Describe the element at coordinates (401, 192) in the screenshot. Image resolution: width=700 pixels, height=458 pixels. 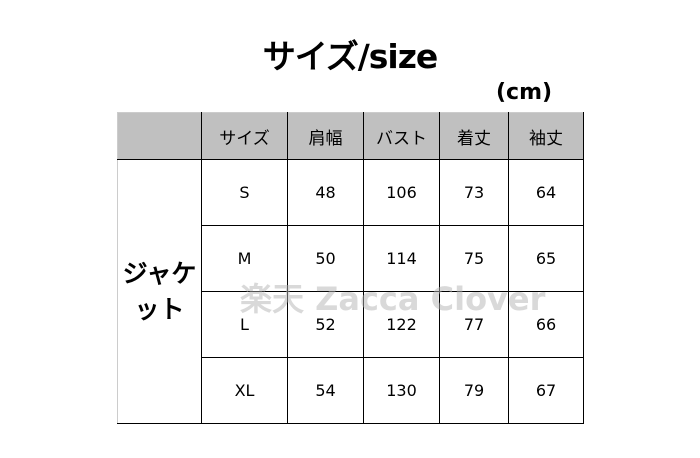
I see `cell: 106` at that location.